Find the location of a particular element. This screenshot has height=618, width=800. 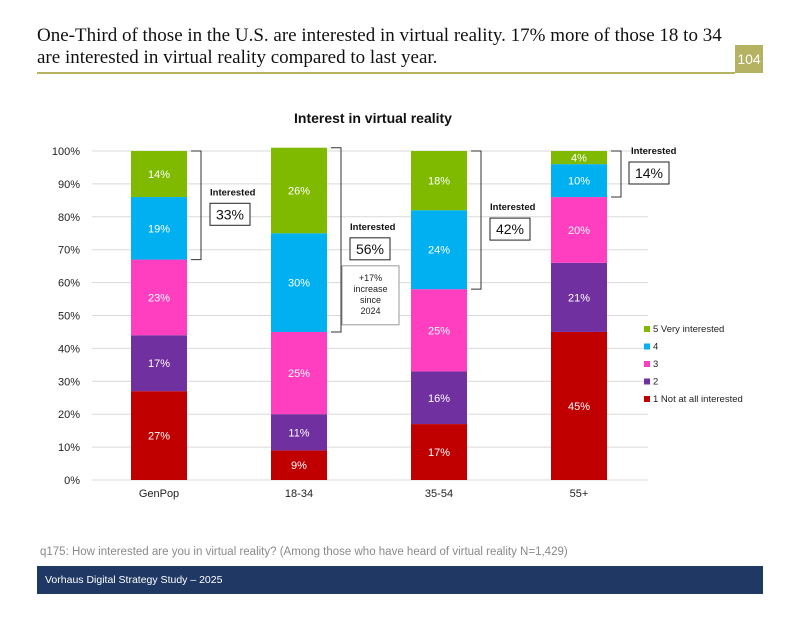

data-label: 18% is located at coordinates (439, 182).